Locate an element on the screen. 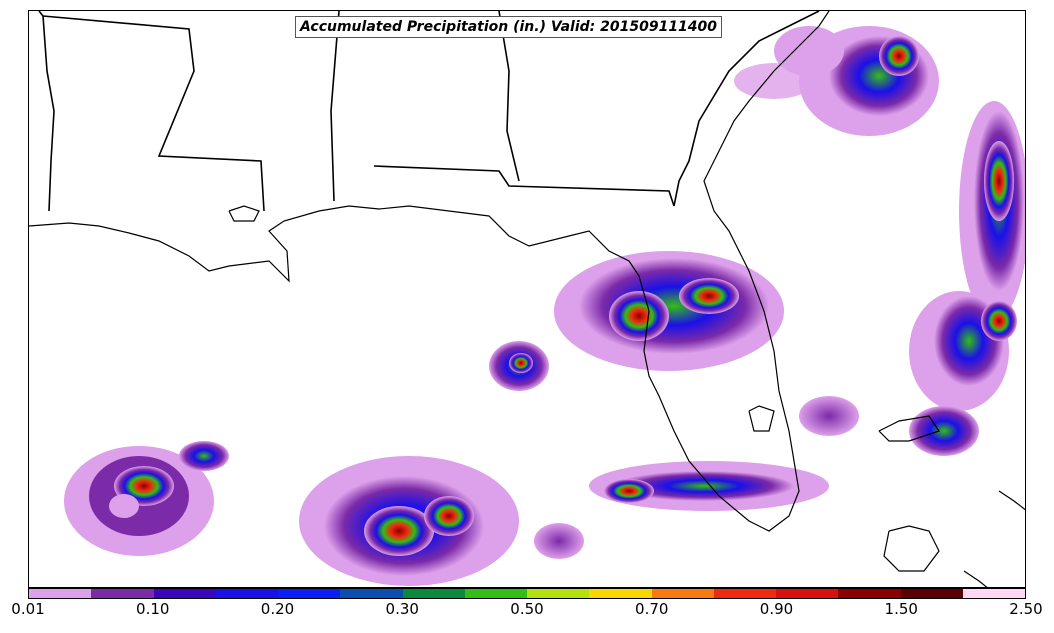 This screenshot has height=633, width=1054. precip-field-florida-storm is located at coordinates (636, 321).